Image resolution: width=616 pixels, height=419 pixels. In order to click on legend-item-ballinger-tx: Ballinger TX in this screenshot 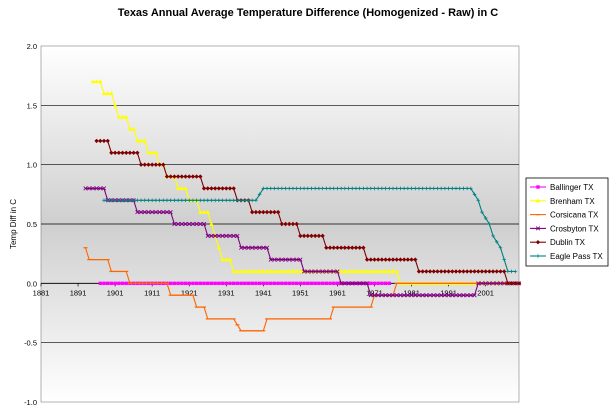, I will do `click(562, 187)`.